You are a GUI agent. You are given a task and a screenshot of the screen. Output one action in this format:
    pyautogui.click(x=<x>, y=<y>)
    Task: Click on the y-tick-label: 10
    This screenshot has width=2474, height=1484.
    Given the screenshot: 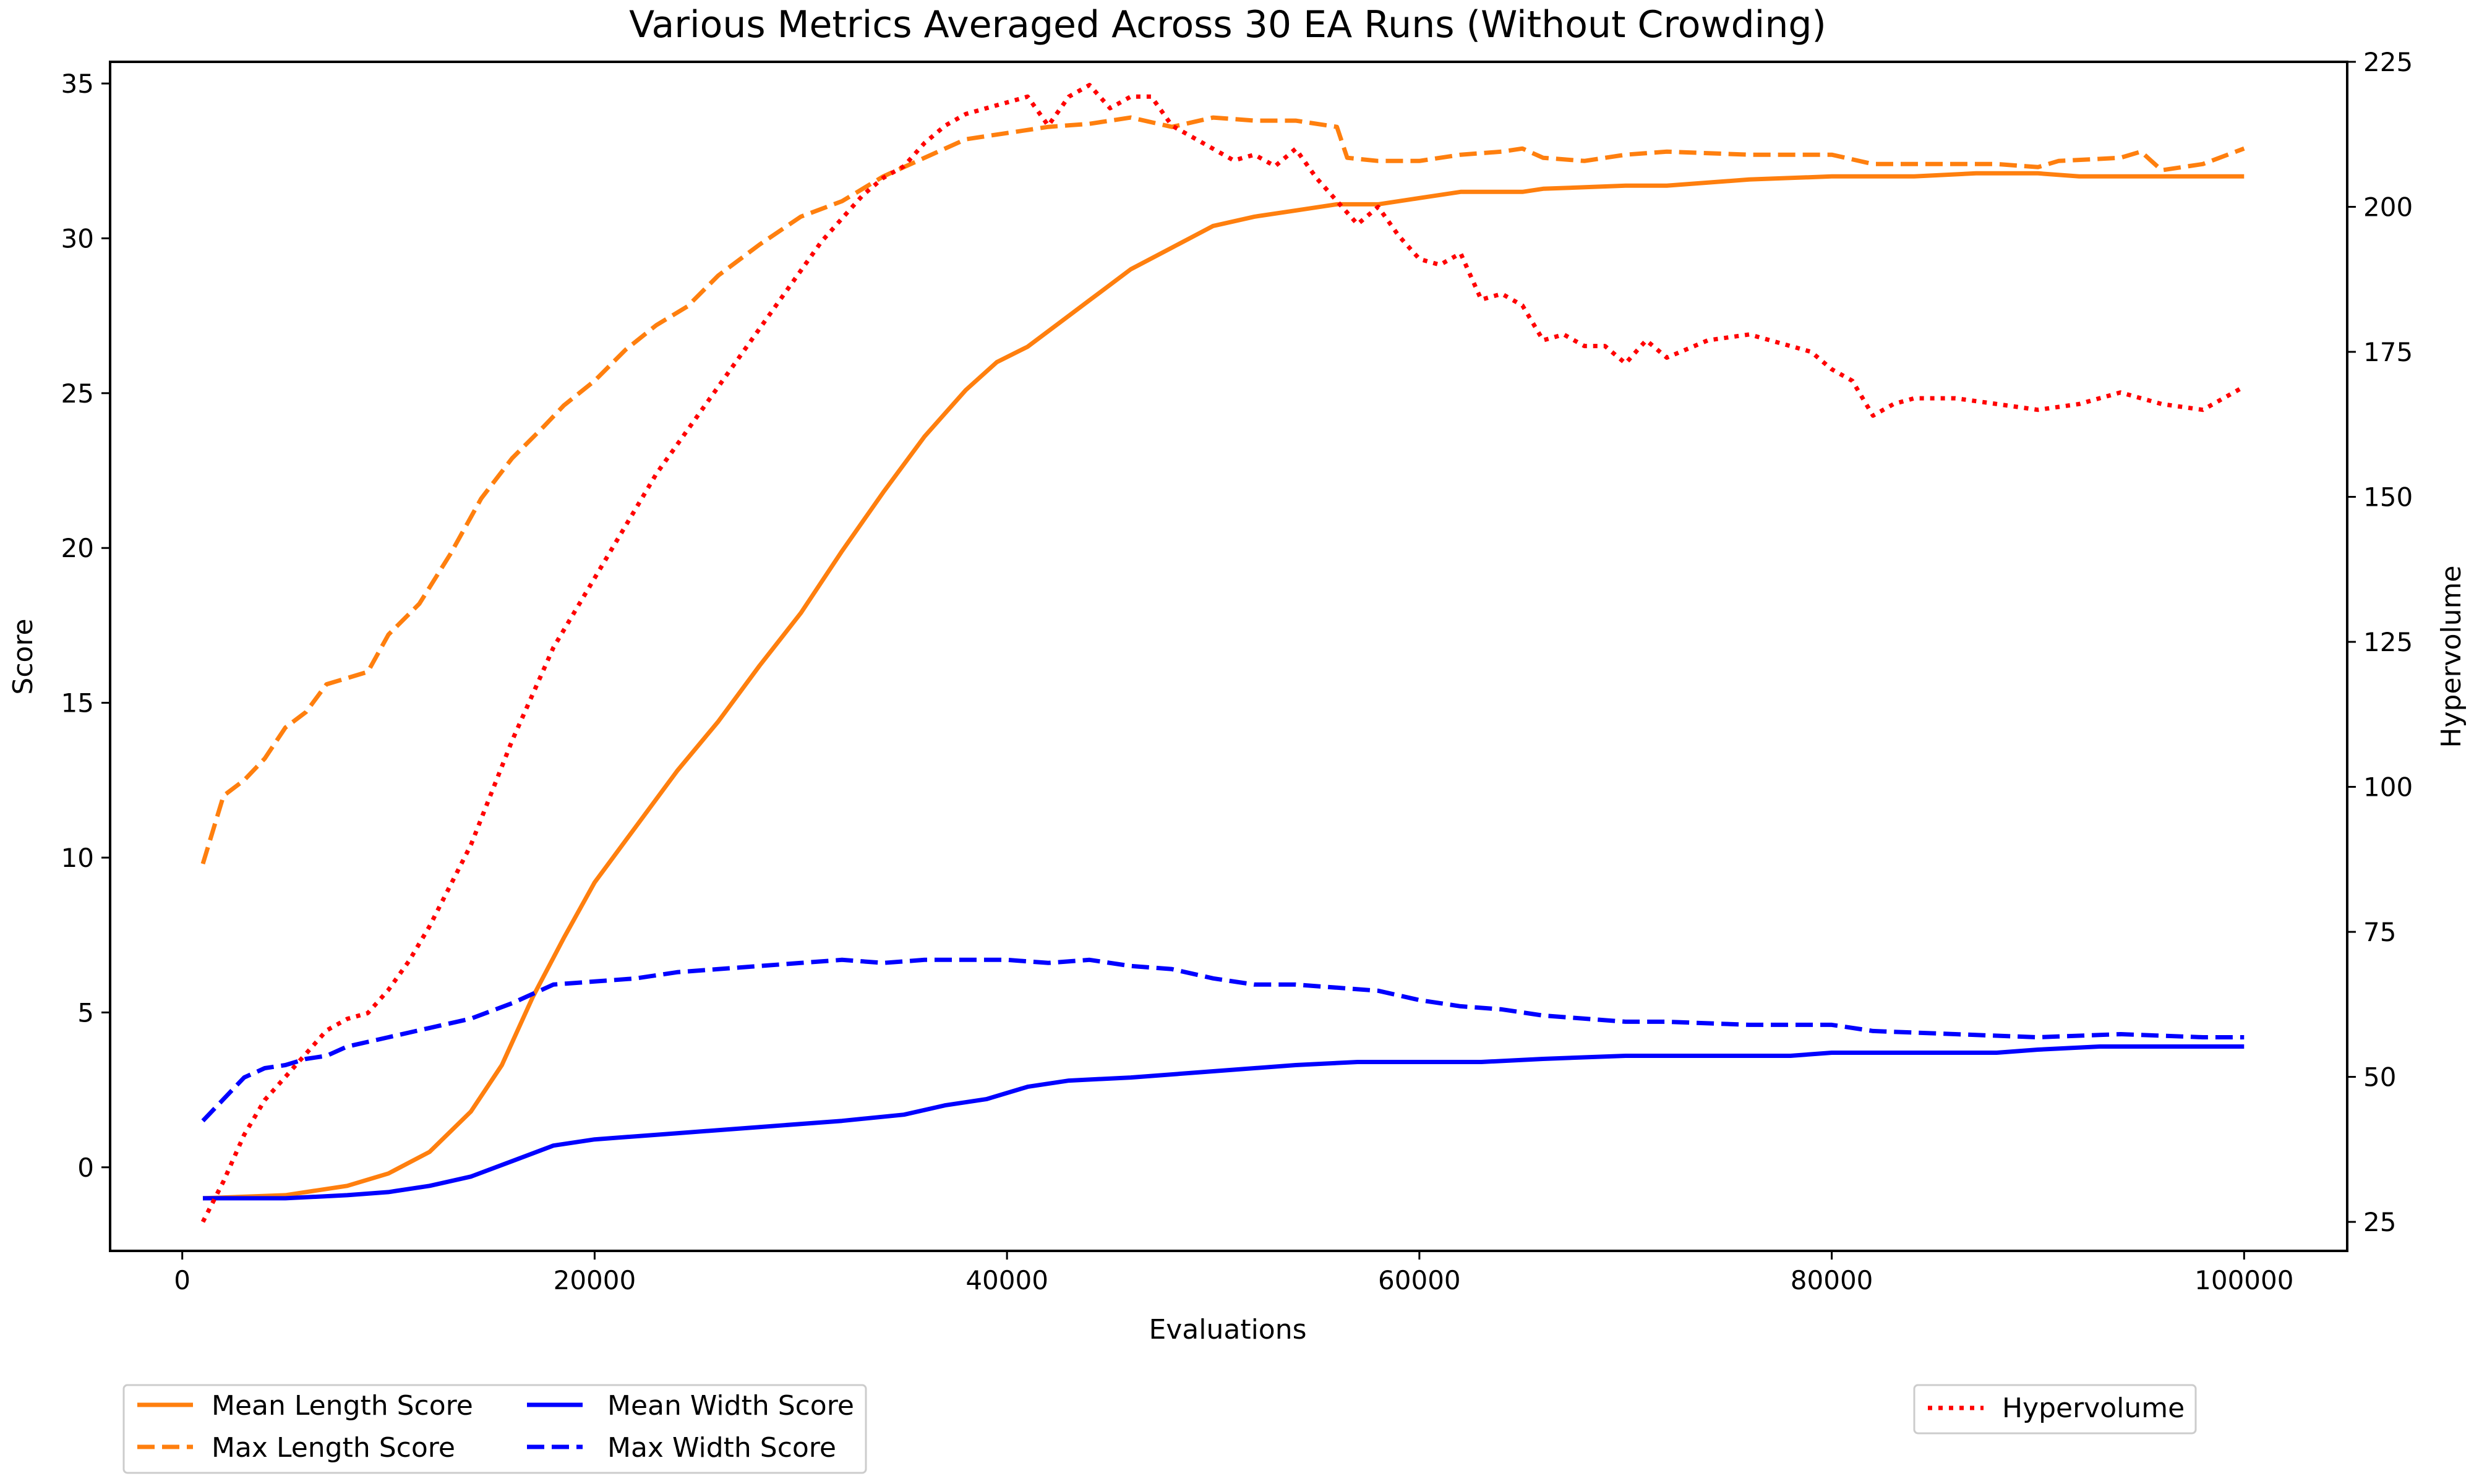 What is the action you would take?
    pyautogui.click(x=77, y=858)
    